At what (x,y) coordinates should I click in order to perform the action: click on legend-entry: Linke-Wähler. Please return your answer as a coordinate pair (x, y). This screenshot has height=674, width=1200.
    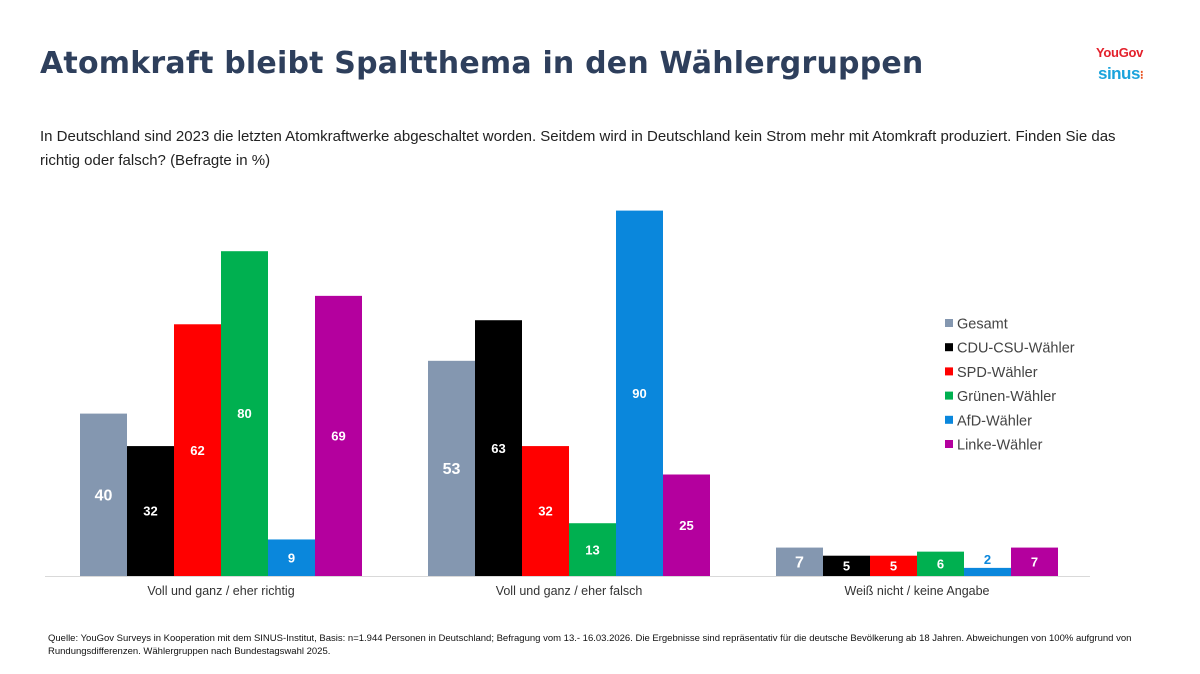
    Looking at the image, I should click on (1000, 446).